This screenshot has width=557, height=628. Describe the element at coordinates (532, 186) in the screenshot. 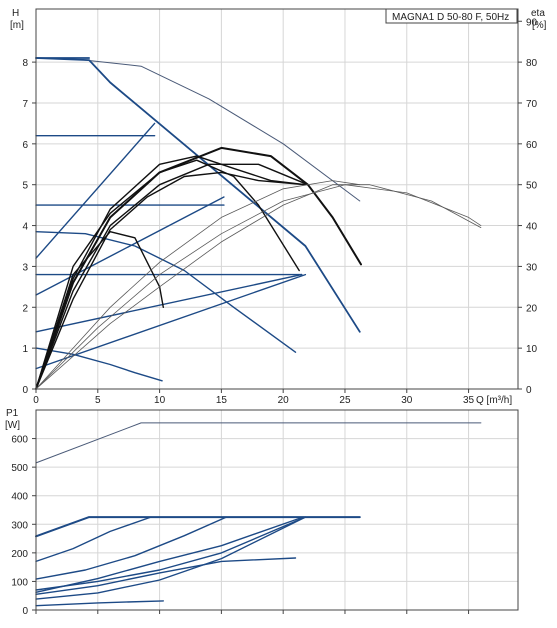

I see `eta-tick-label: 50` at that location.